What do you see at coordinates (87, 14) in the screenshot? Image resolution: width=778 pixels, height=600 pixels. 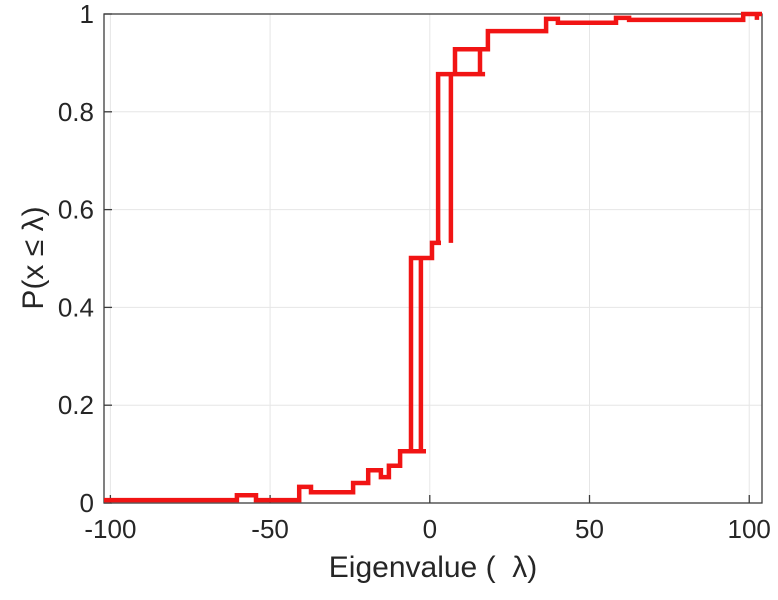 I see `y-tick-label: 1` at bounding box center [87, 14].